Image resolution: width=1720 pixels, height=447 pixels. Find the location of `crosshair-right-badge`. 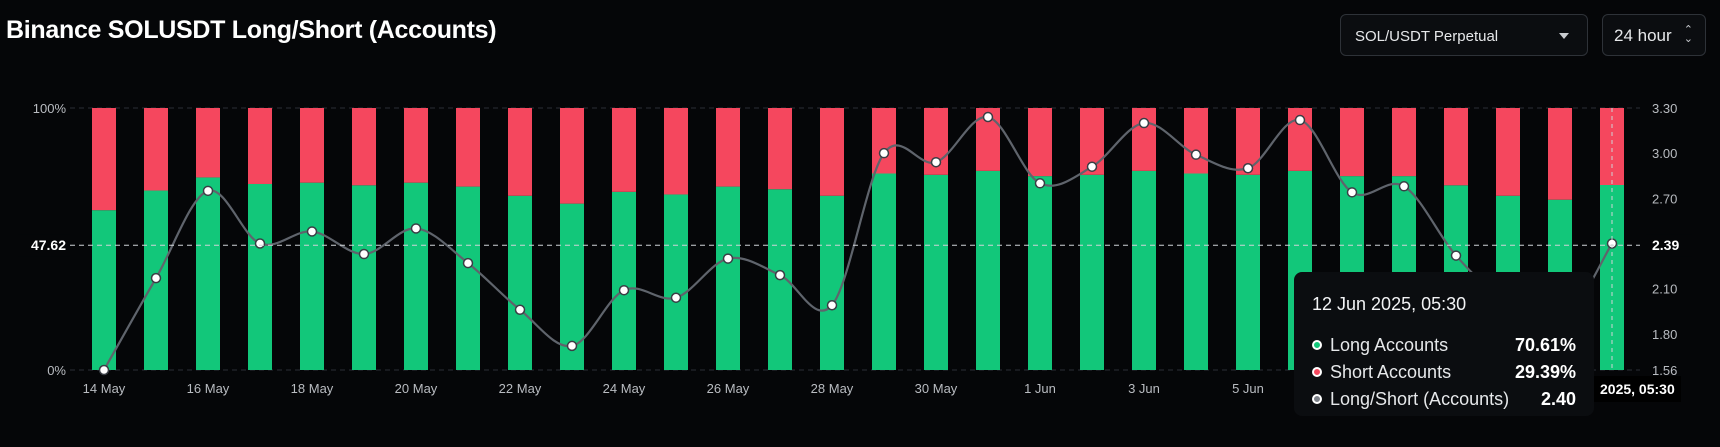

crosshair-right-badge is located at coordinates (1669, 245).